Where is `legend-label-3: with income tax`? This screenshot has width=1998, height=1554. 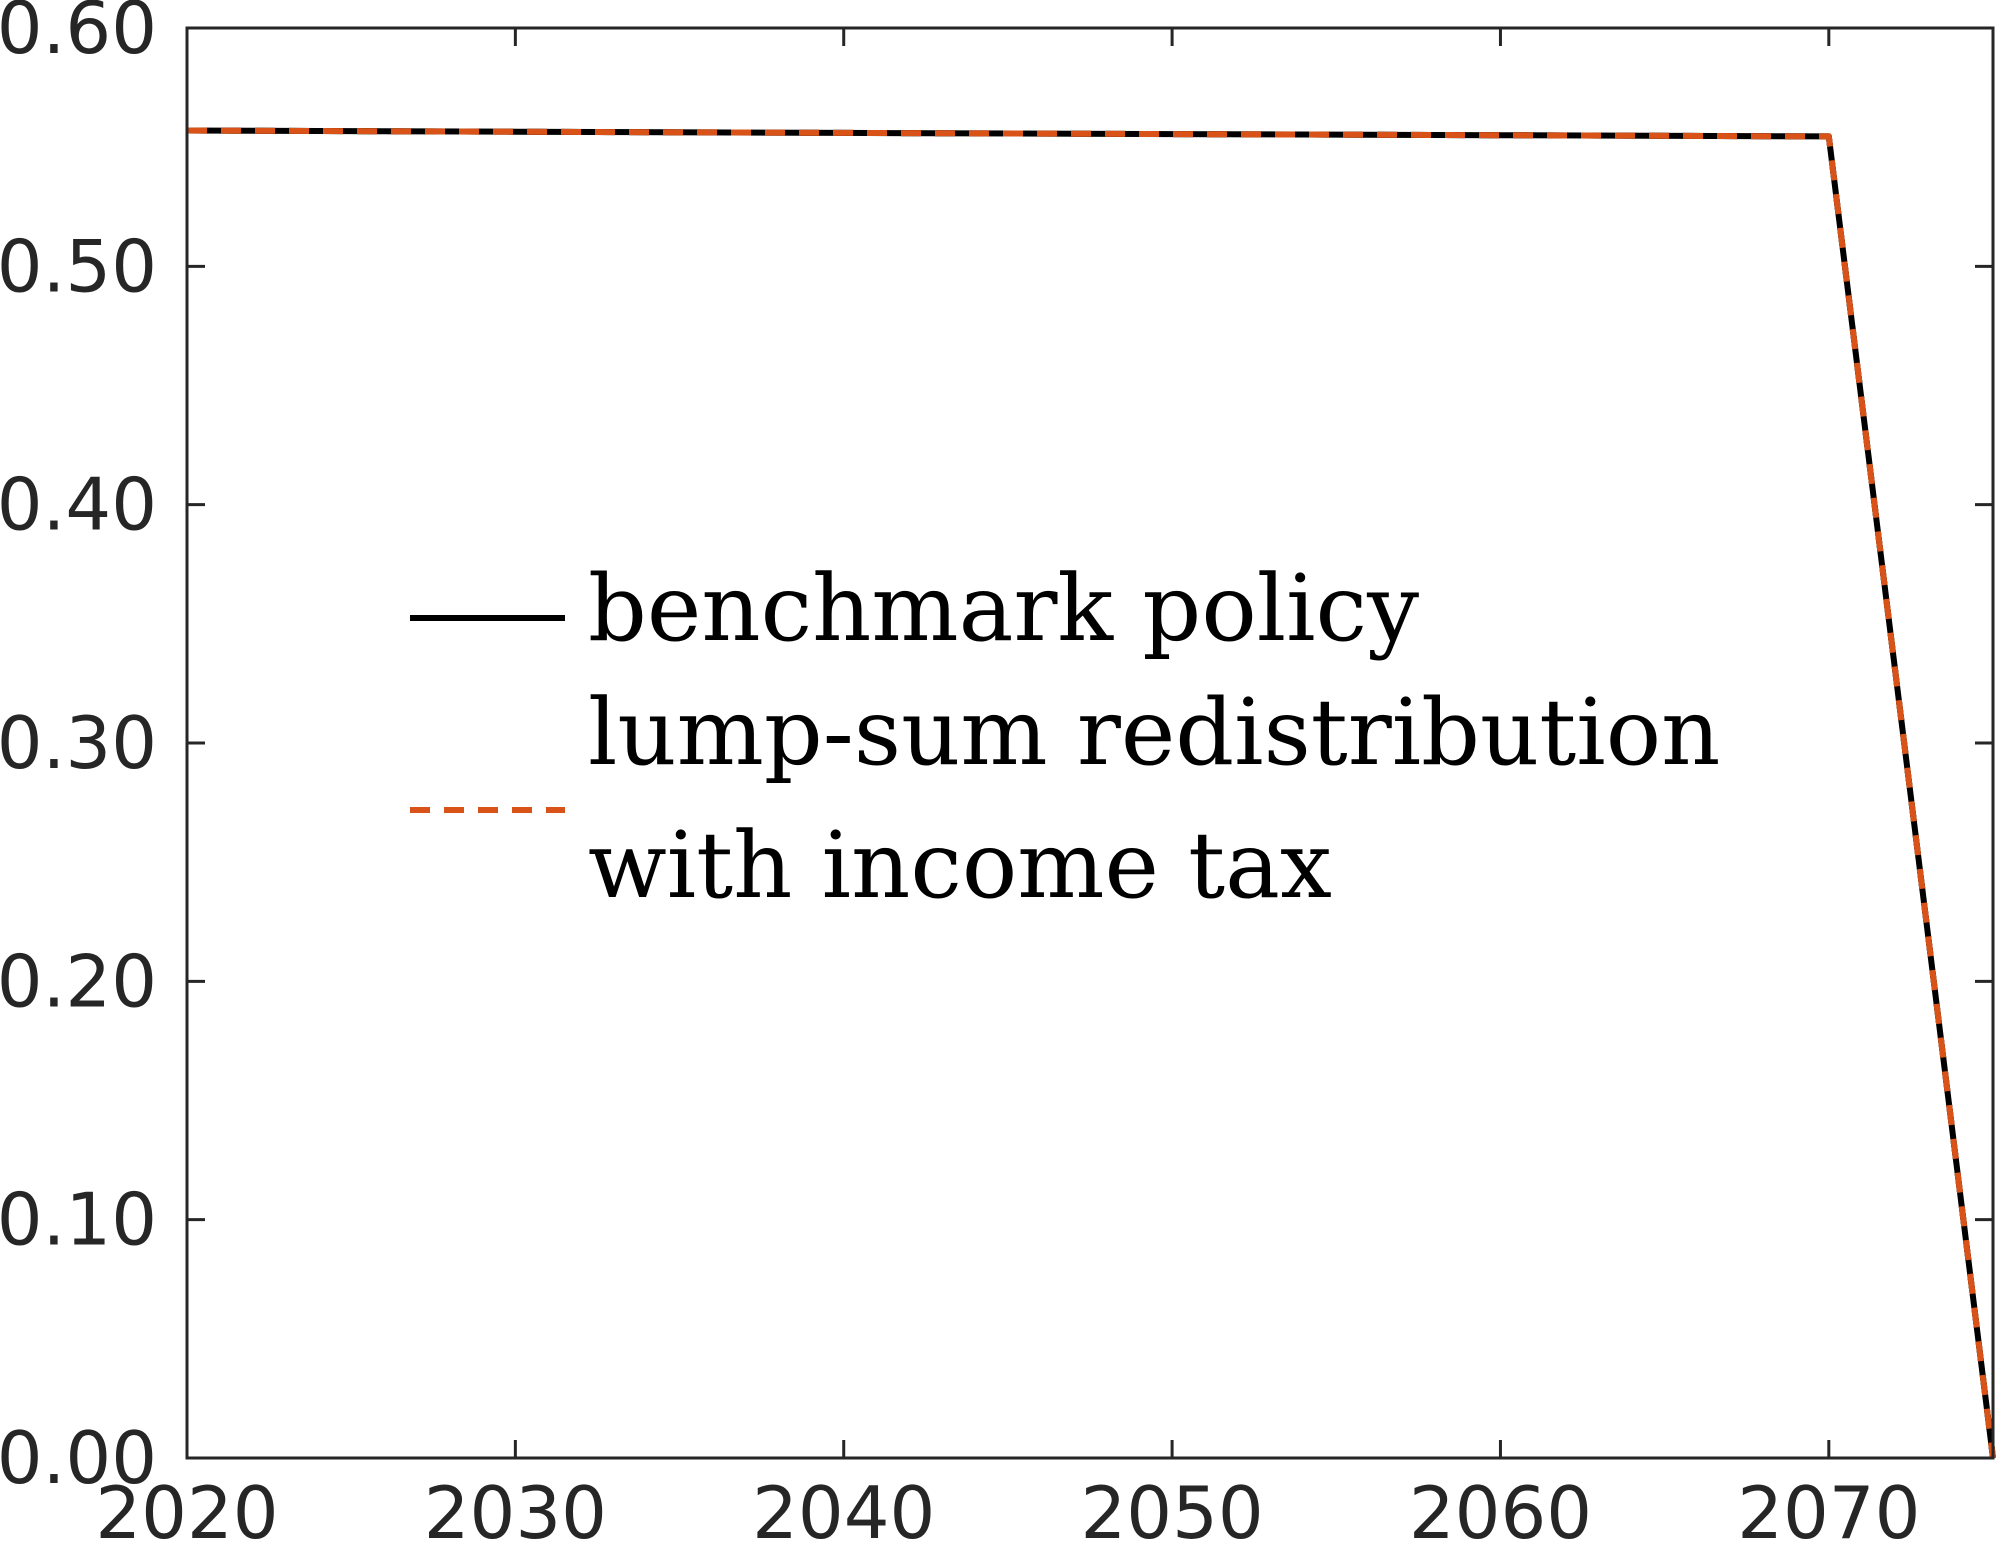 legend-label-3: with income tax is located at coordinates (960, 865).